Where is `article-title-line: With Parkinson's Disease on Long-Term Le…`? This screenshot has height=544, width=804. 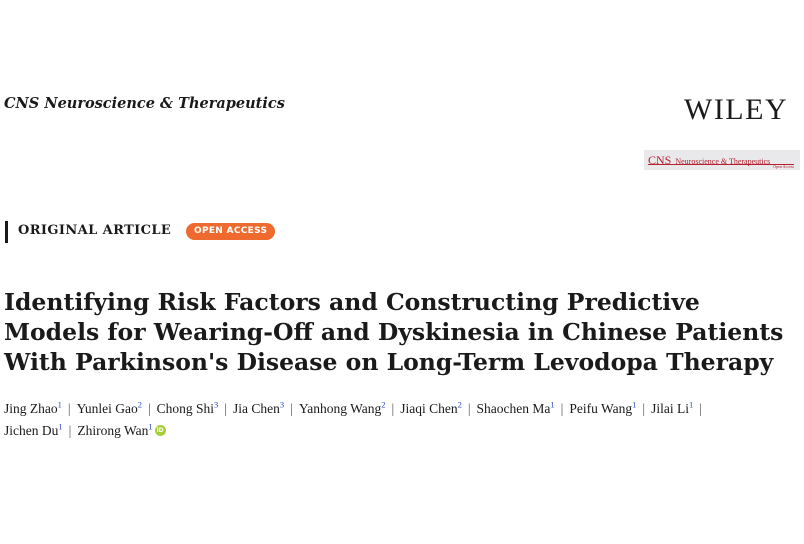
article-title-line: With Parkinson's Disease on Long-Term Le… is located at coordinates (389, 362).